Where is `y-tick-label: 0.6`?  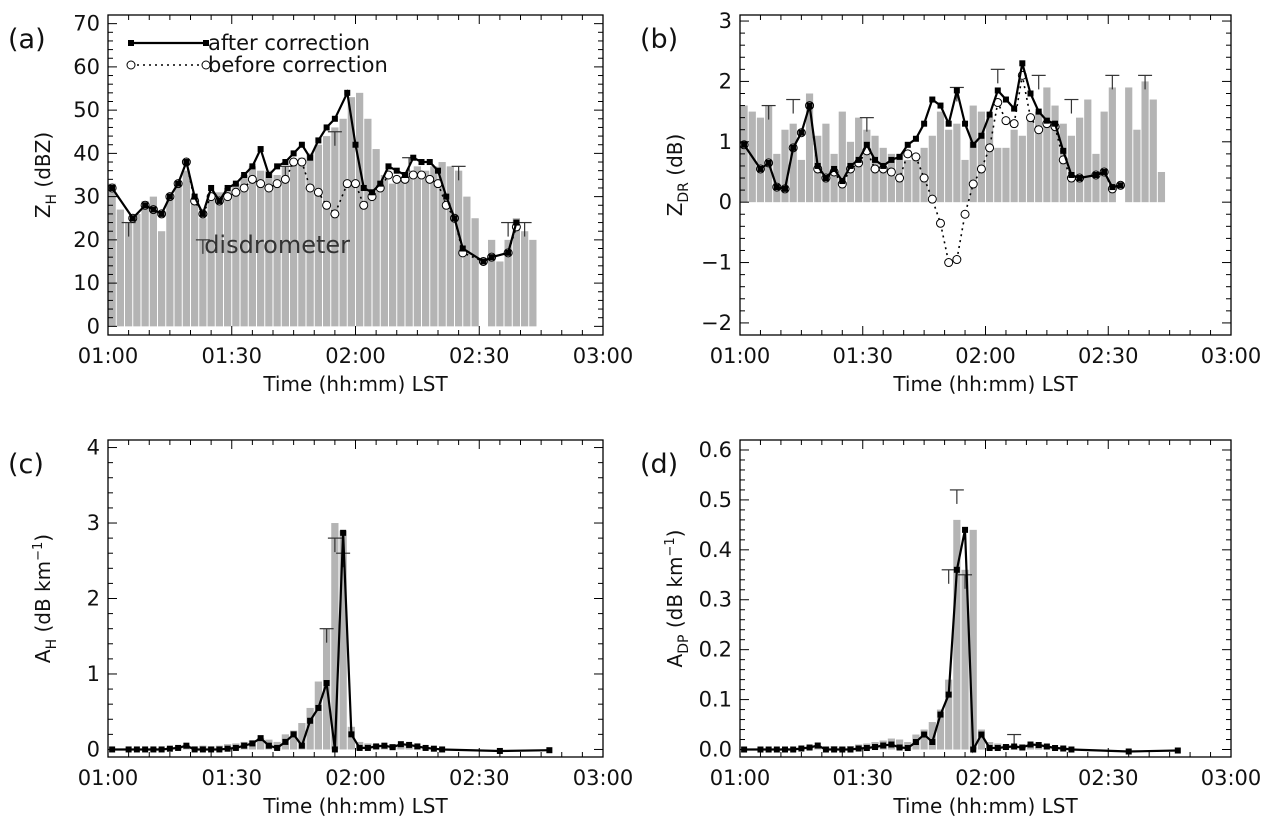
y-tick-label: 0.6 is located at coordinates (715, 450).